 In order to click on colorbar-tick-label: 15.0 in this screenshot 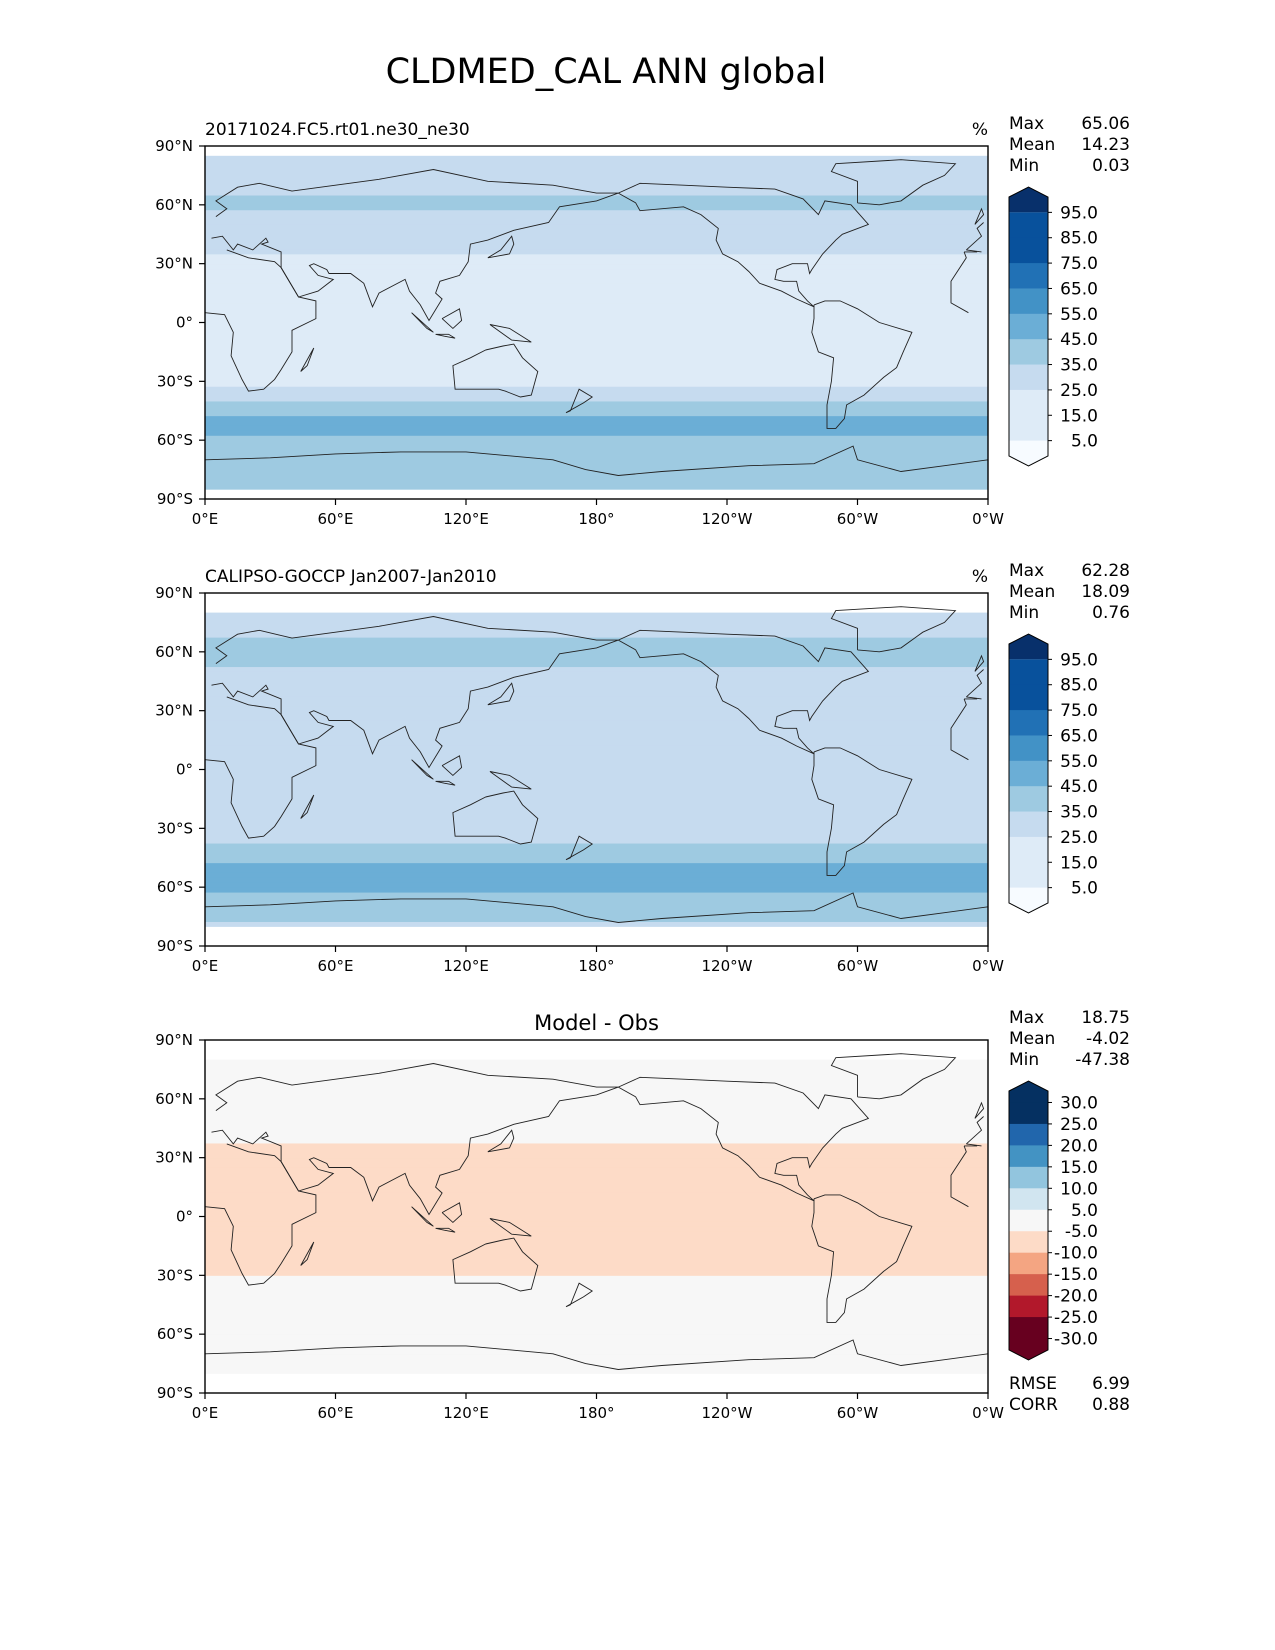, I will do `click(1079, 416)`.